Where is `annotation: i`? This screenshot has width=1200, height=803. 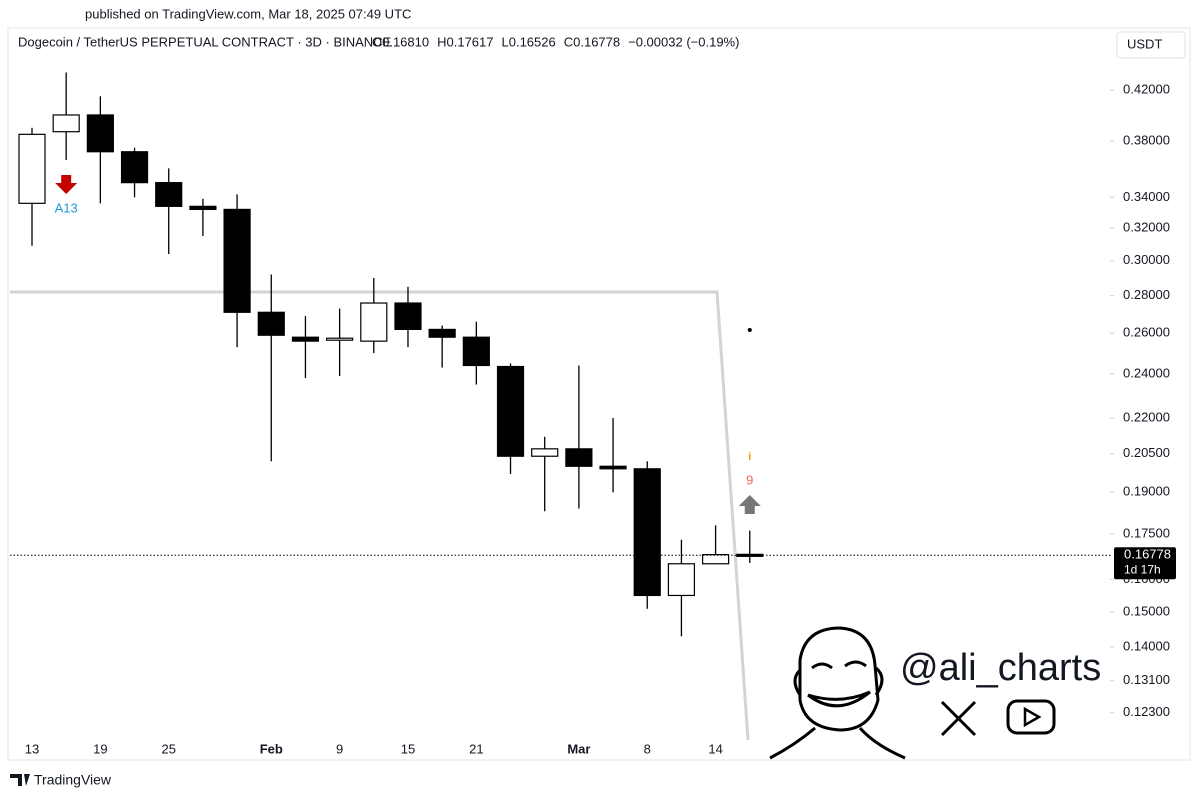
annotation: i is located at coordinates (749, 457).